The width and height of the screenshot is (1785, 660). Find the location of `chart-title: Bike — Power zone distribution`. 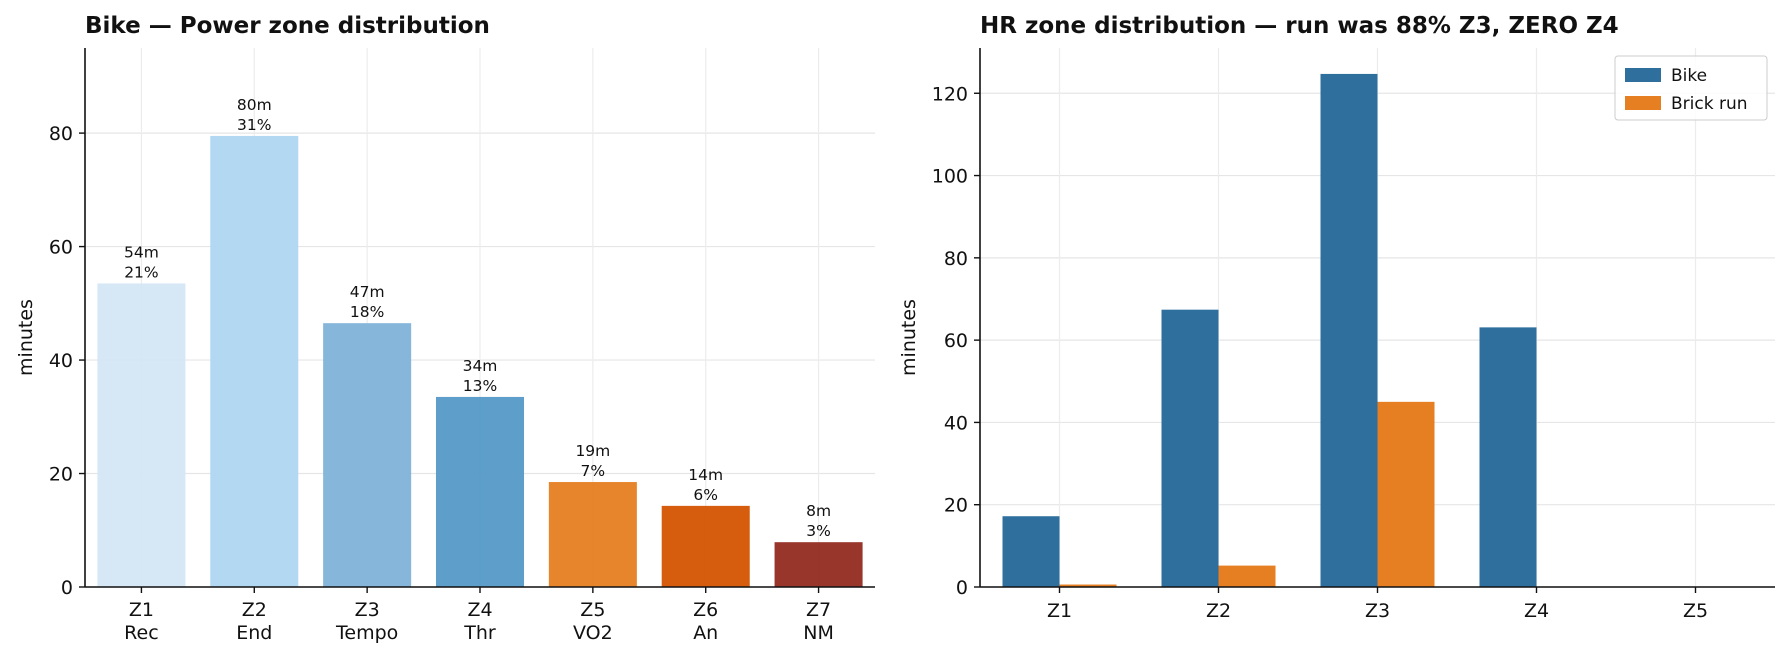

chart-title: Bike — Power zone distribution is located at coordinates (287, 26).